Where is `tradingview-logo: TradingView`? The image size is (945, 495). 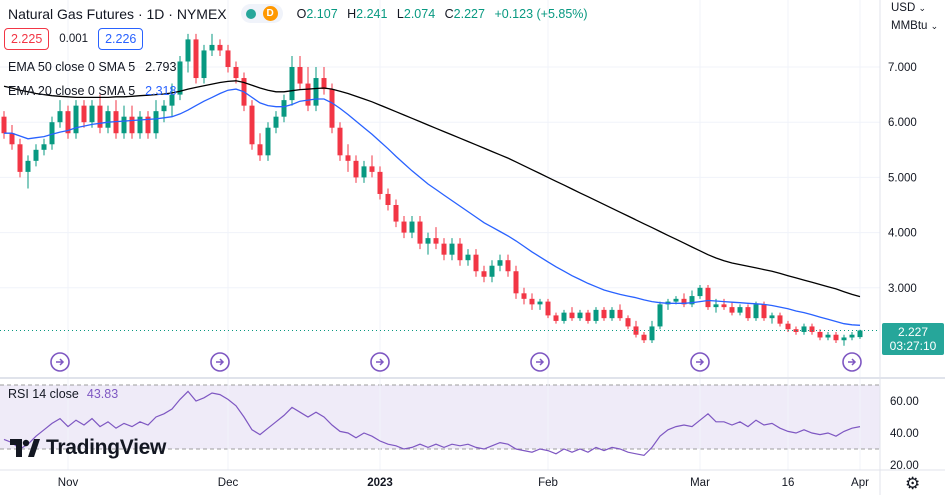
tradingview-logo: TradingView is located at coordinates (88, 448).